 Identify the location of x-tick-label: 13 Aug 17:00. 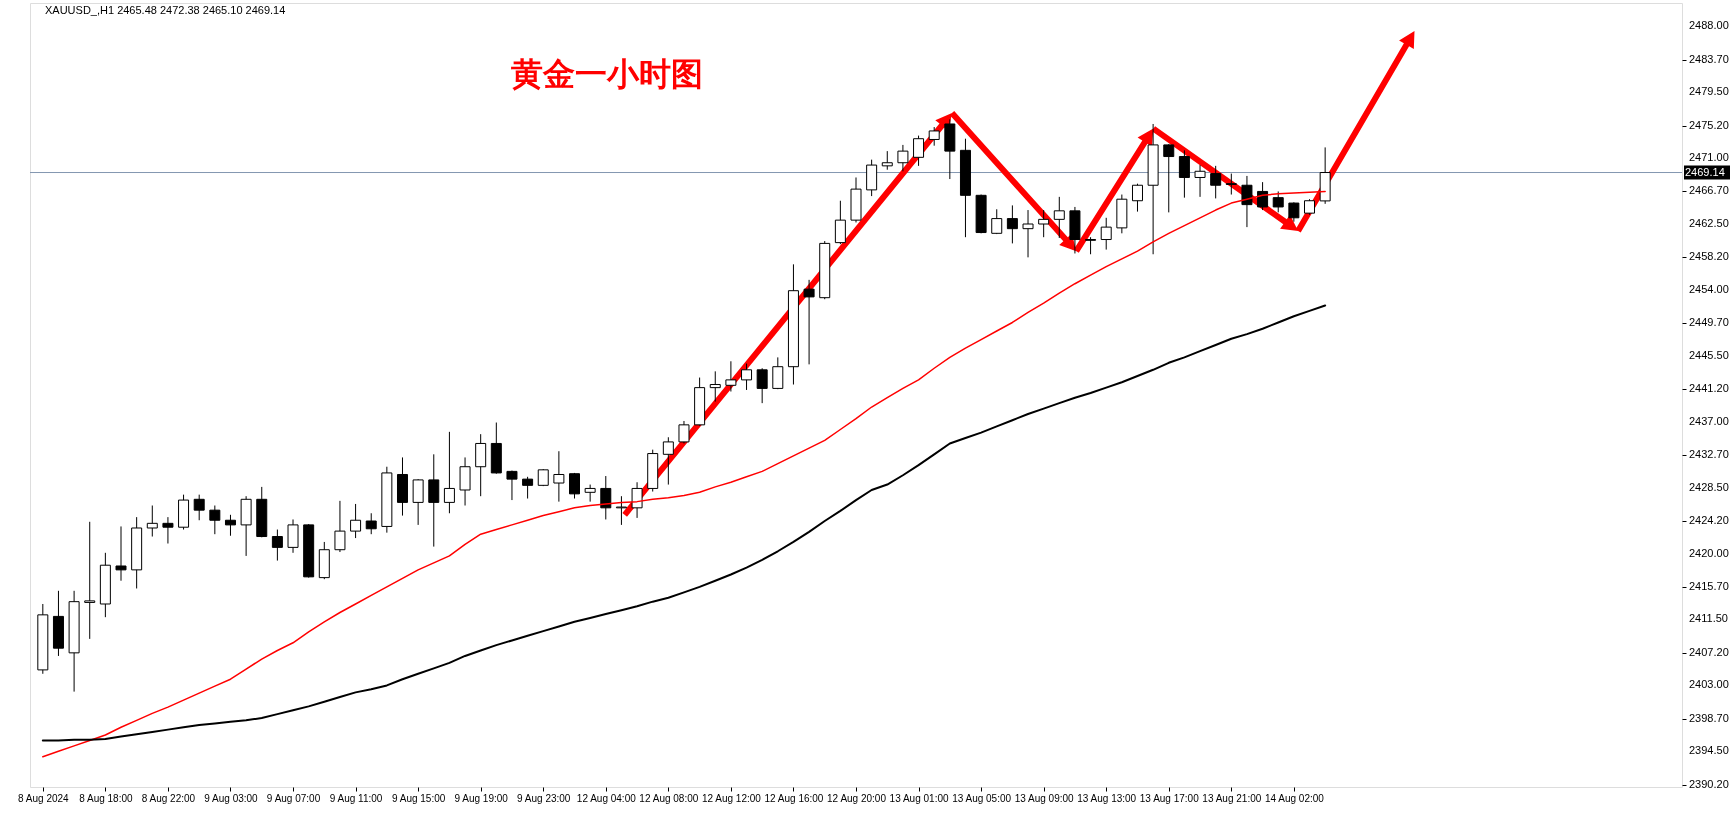
(1169, 798).